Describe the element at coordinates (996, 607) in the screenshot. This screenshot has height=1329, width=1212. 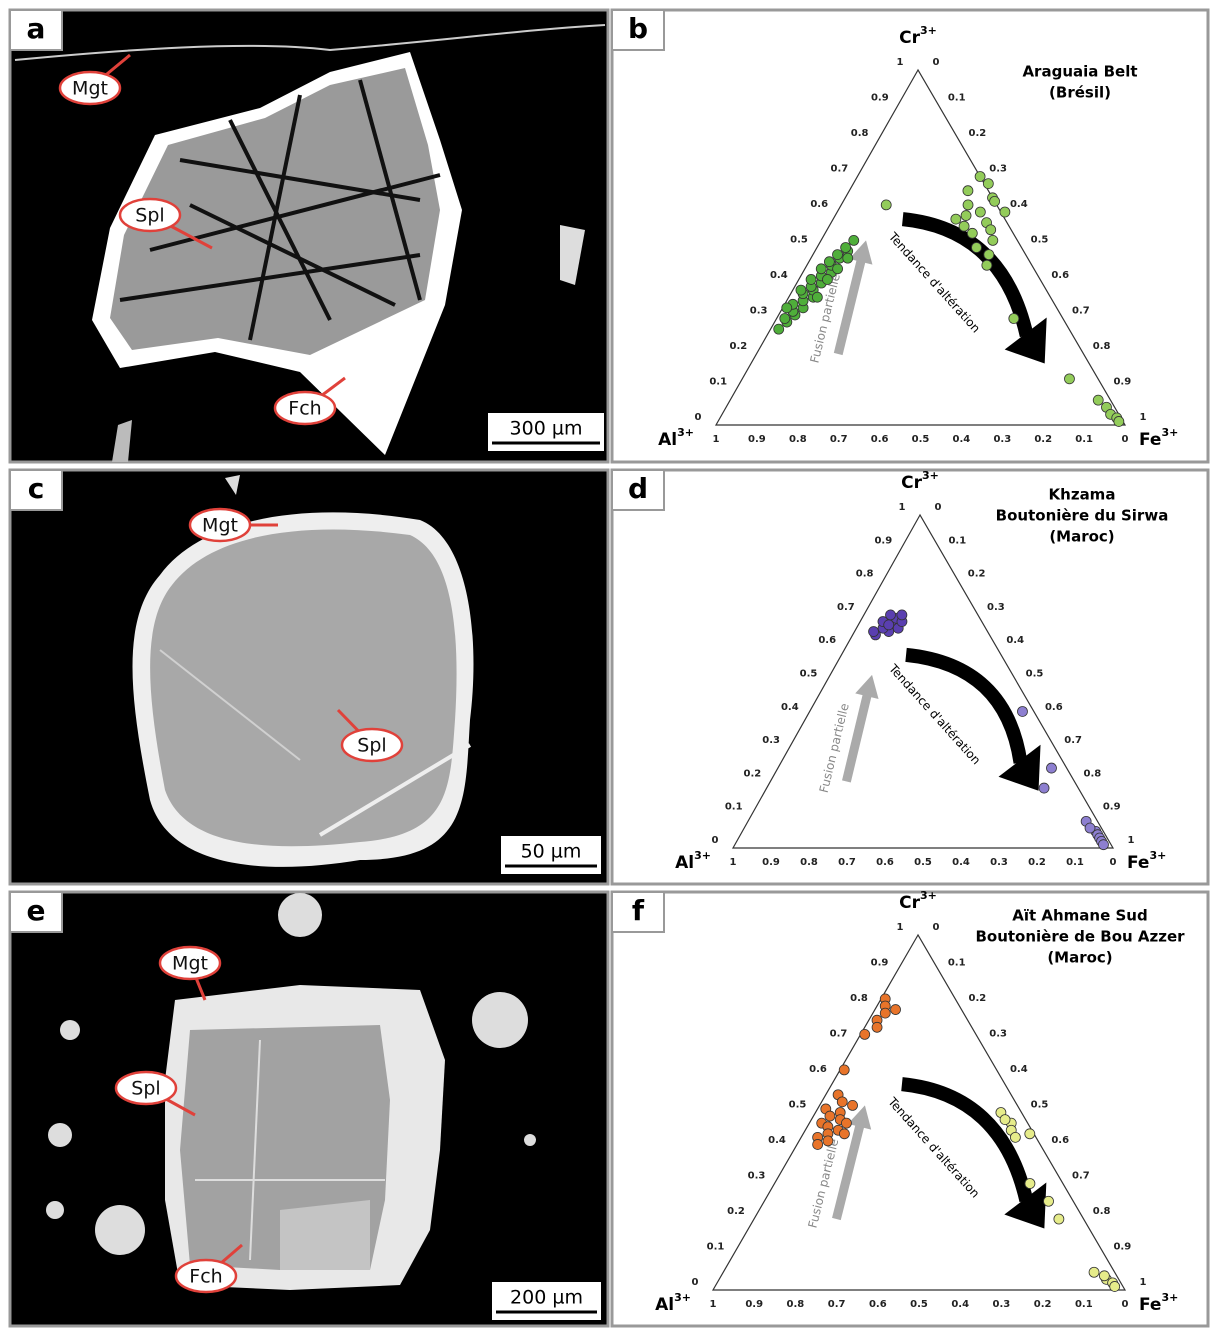
I see `fe-tick-label: 0.3` at that location.